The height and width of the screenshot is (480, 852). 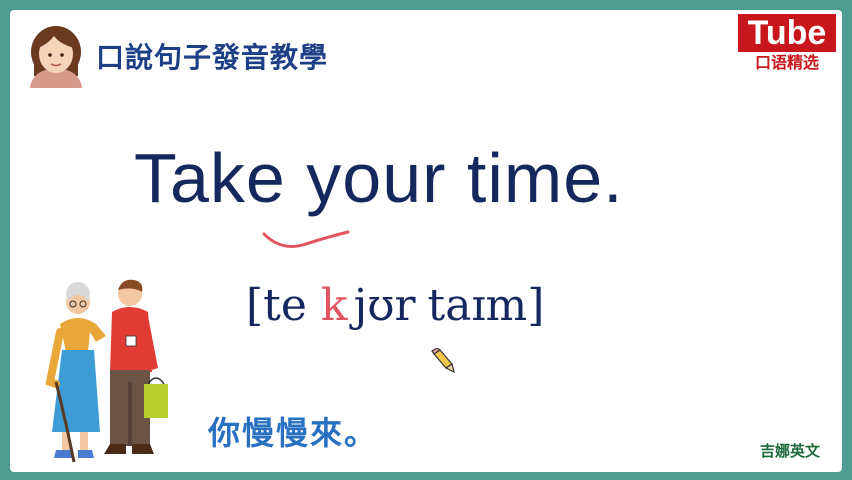 I want to click on chinese-translation: 你慢慢來。, so click(x=293, y=433).